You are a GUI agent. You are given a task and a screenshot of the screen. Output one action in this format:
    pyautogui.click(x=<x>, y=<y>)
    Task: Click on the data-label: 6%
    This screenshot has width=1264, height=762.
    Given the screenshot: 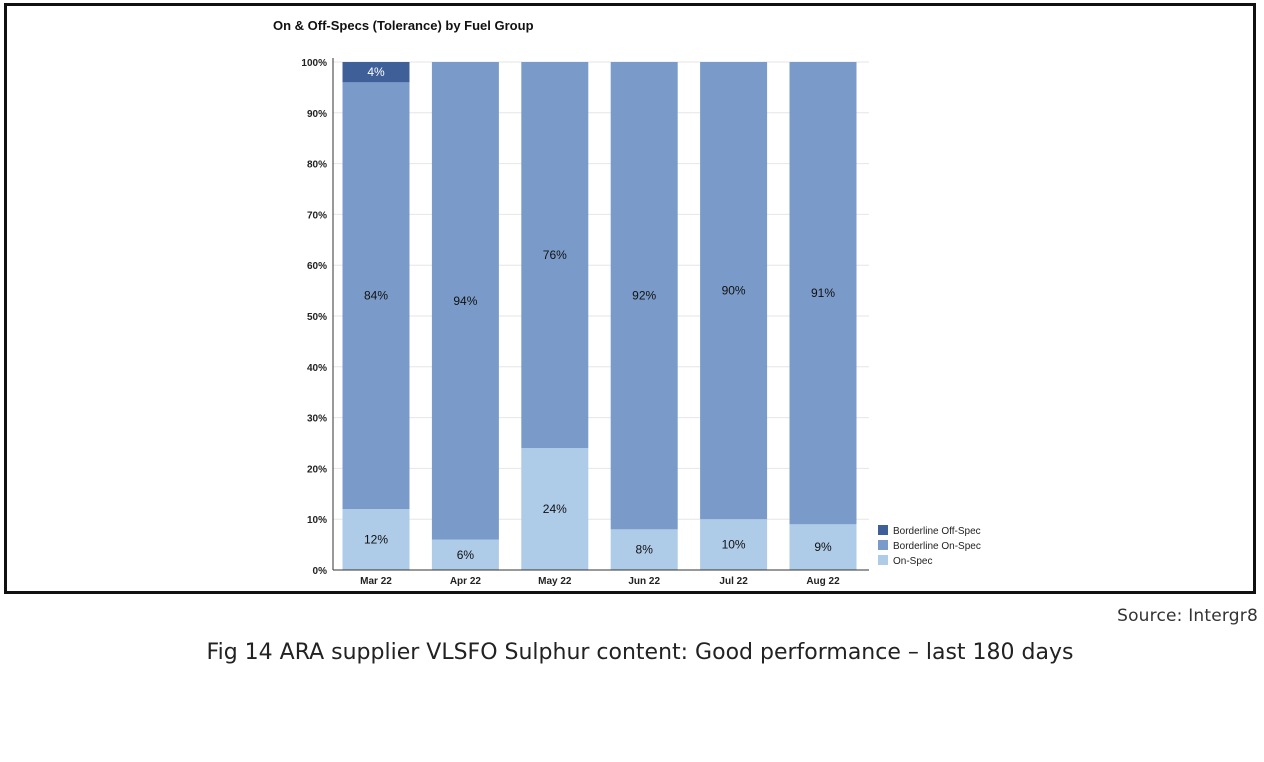 What is the action you would take?
    pyautogui.click(x=466, y=555)
    